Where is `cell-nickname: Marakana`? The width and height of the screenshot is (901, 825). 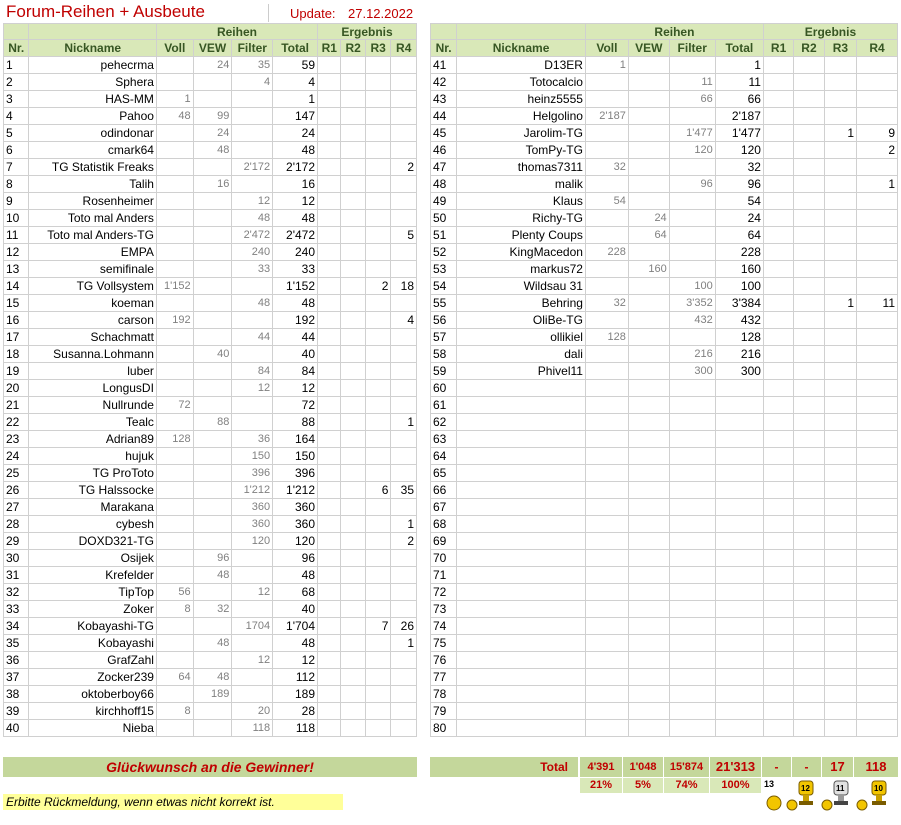 cell-nickname: Marakana is located at coordinates (92, 507).